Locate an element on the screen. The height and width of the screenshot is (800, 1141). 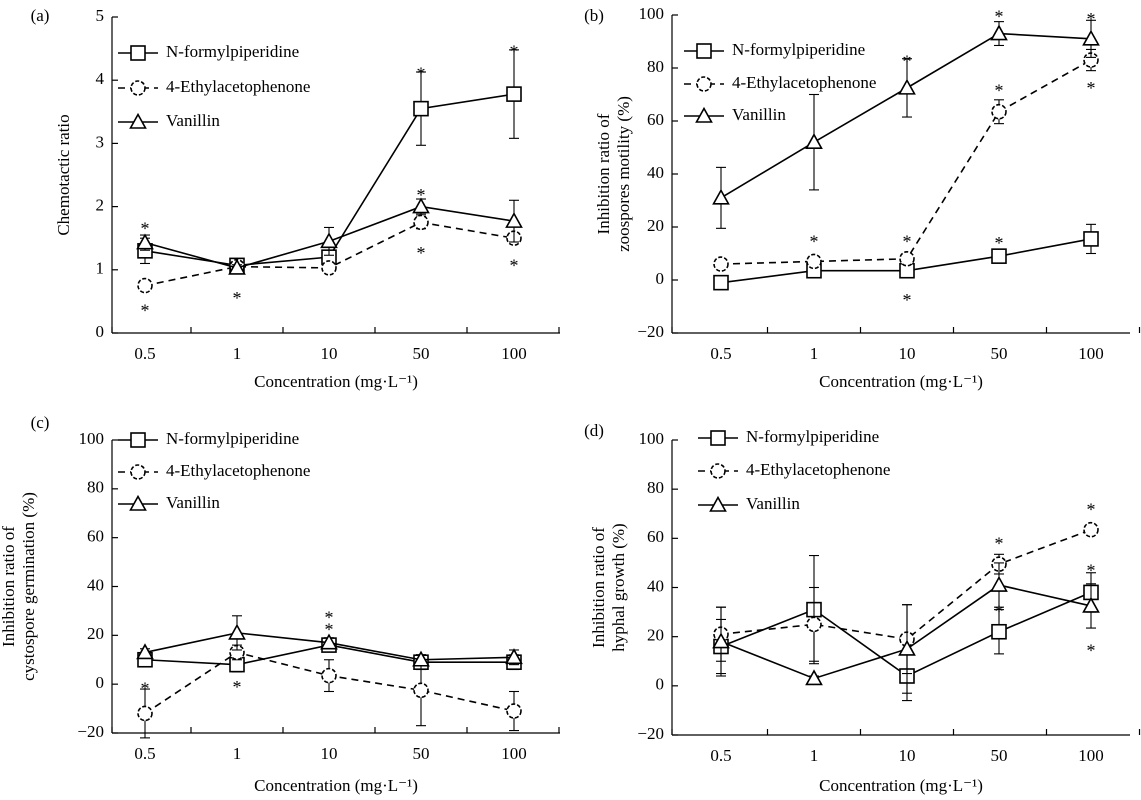
y-axis-label: Chemotactic ratio is located at coordinates (63, 174).